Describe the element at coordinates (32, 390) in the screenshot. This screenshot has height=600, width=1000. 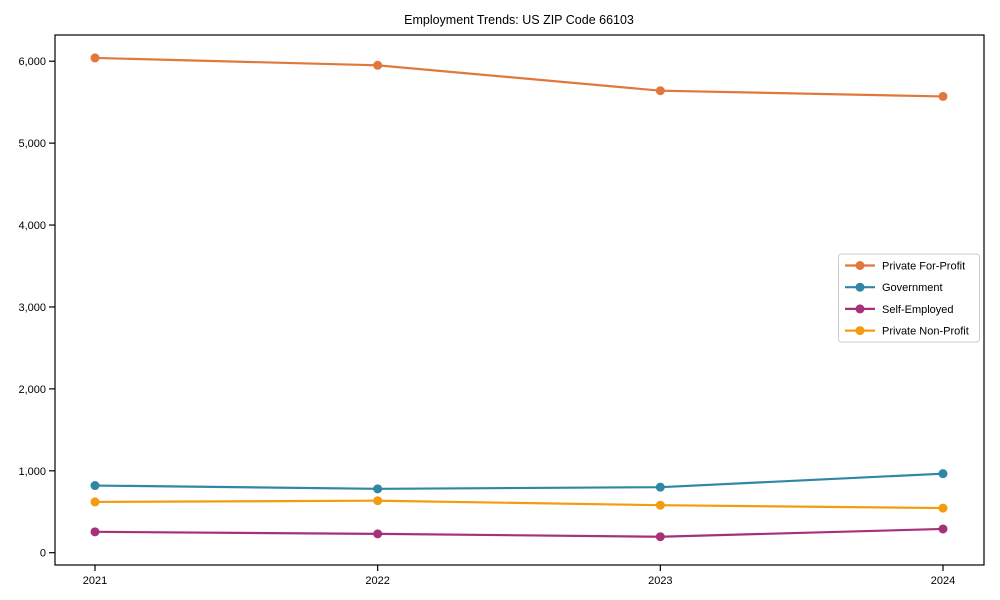
I see `y-tick-label: 2,000` at that location.